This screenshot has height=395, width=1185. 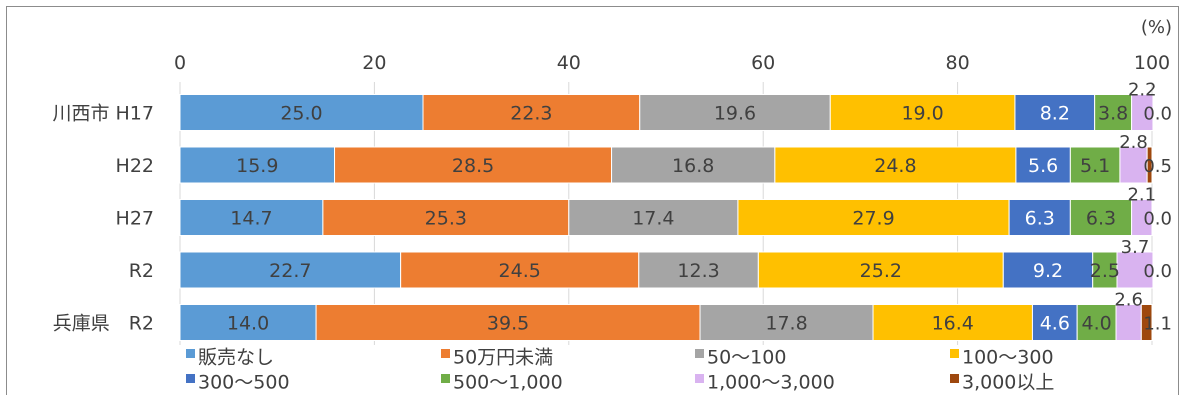 What do you see at coordinates (1152, 63) in the screenshot?
I see `x-tick-label: 100` at bounding box center [1152, 63].